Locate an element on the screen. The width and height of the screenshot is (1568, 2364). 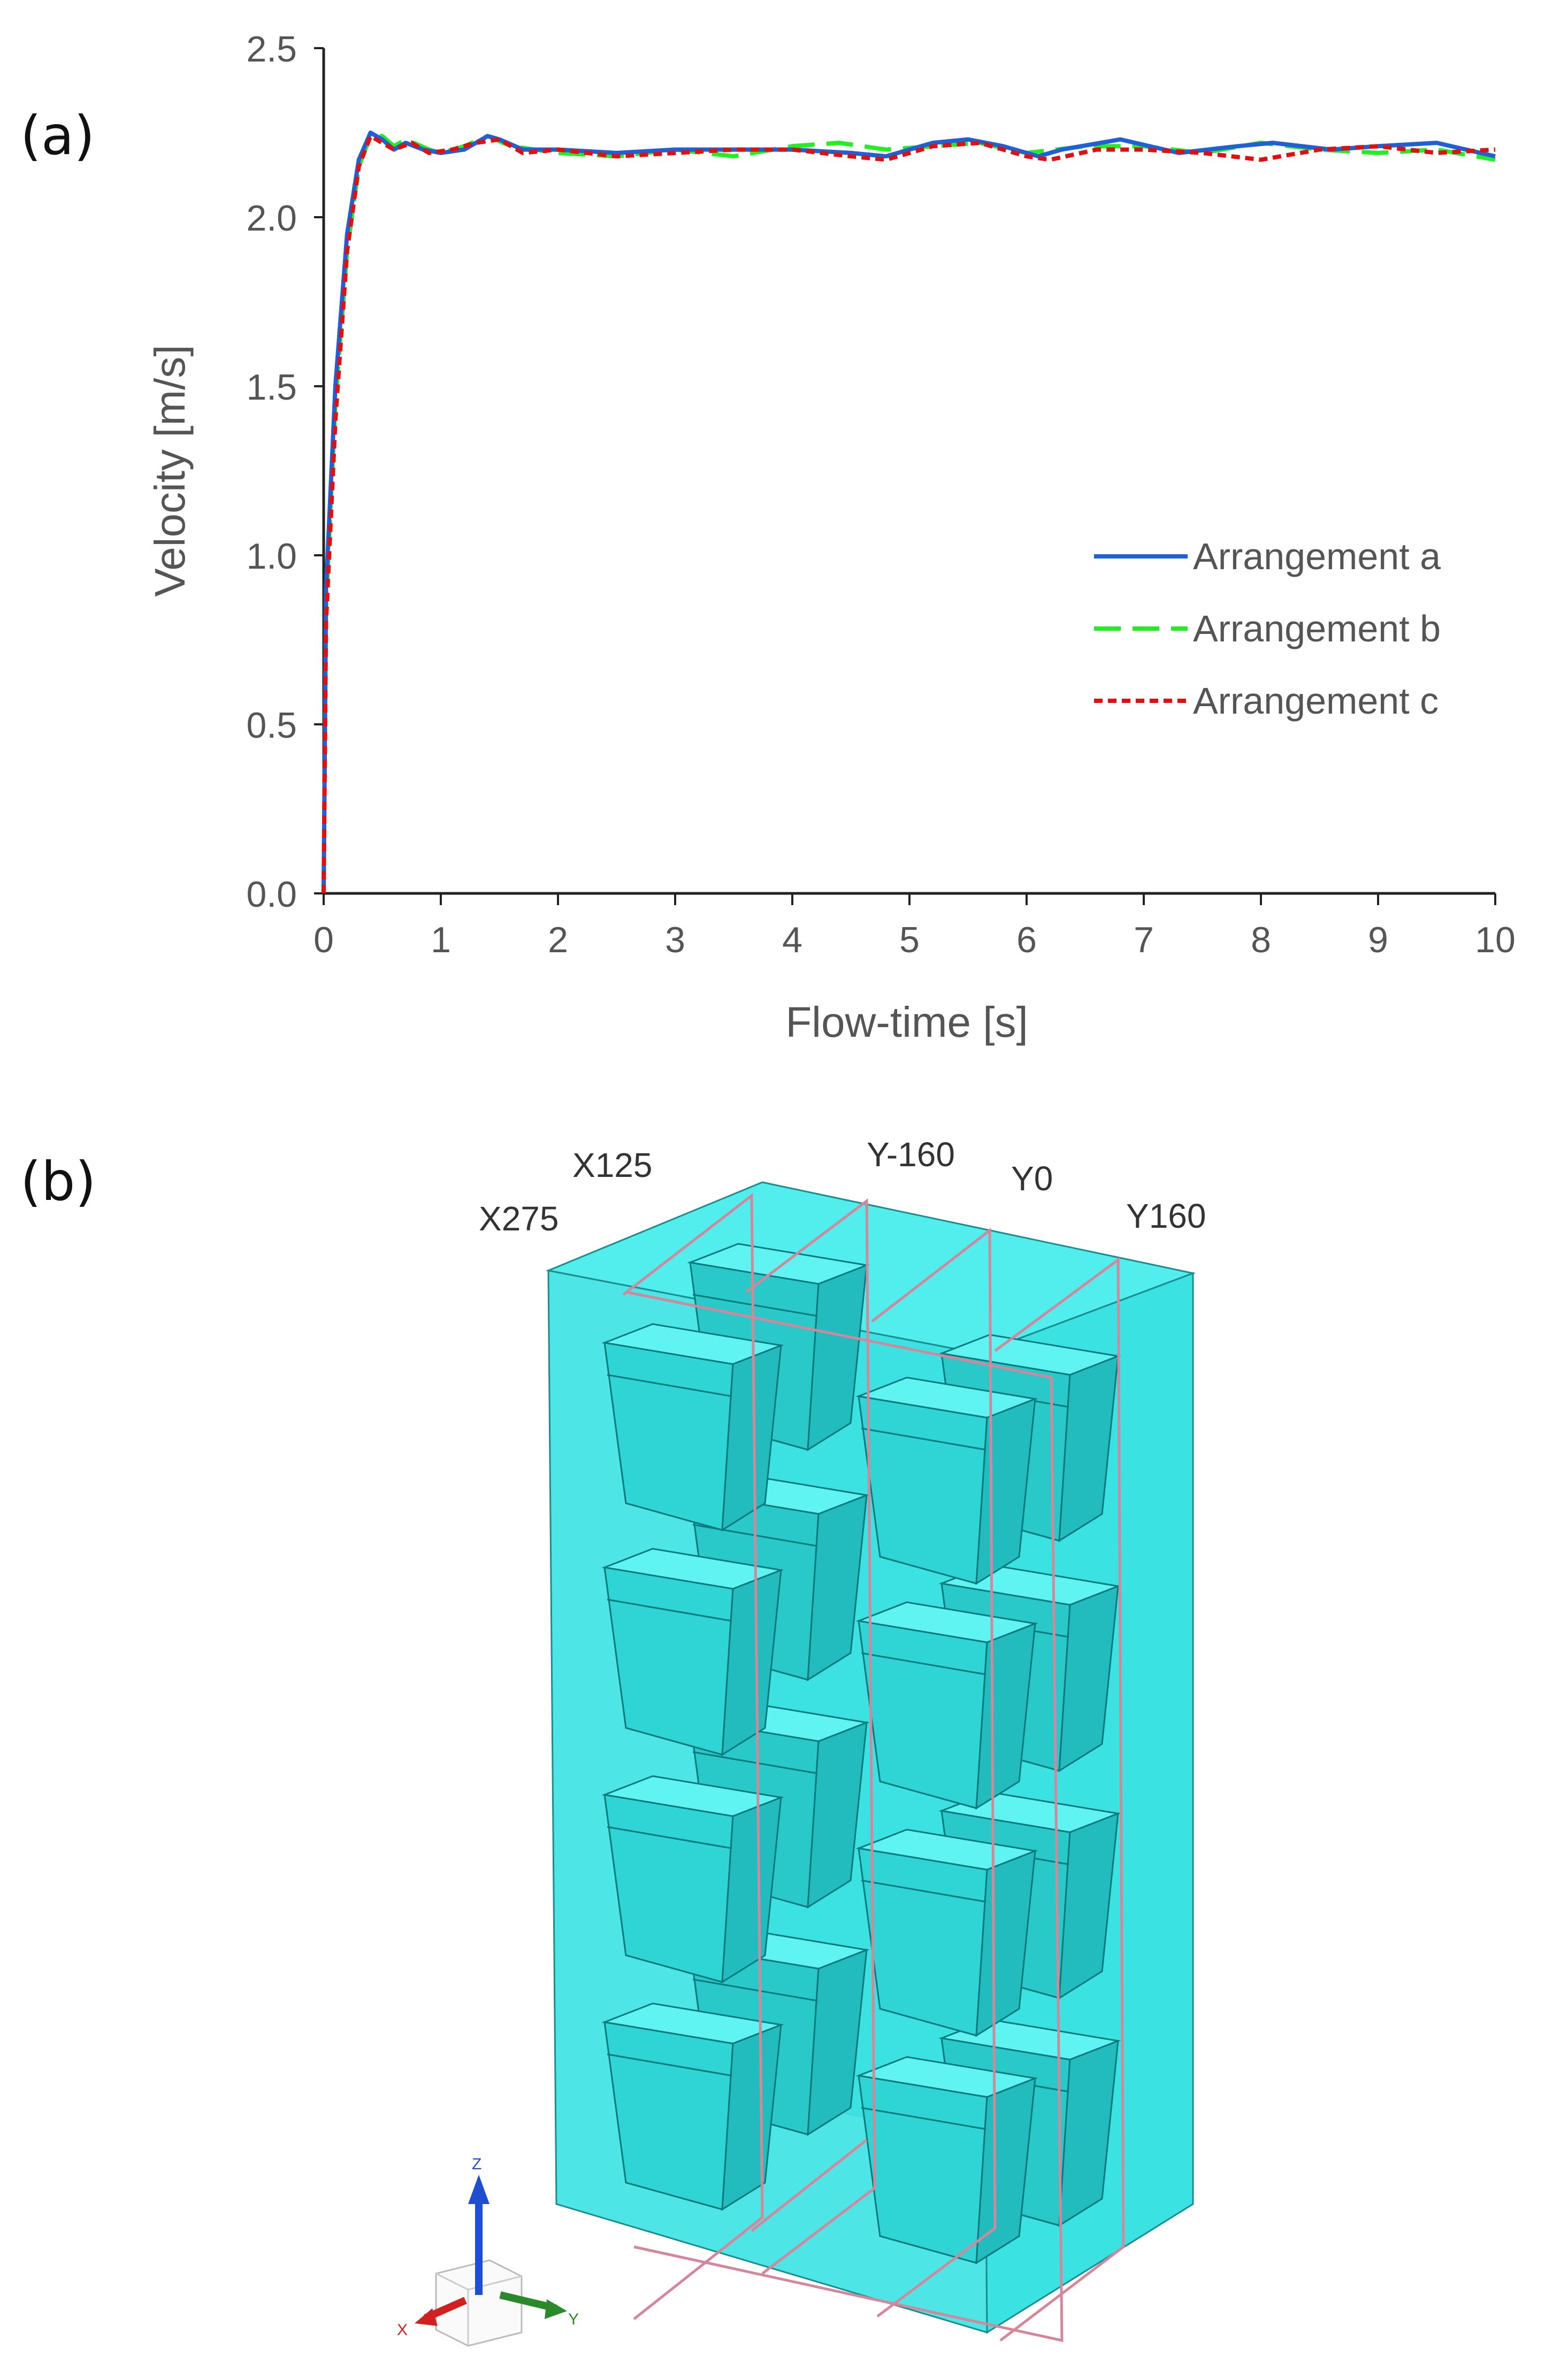
y-tick-label: 2.5 is located at coordinates (271, 50).